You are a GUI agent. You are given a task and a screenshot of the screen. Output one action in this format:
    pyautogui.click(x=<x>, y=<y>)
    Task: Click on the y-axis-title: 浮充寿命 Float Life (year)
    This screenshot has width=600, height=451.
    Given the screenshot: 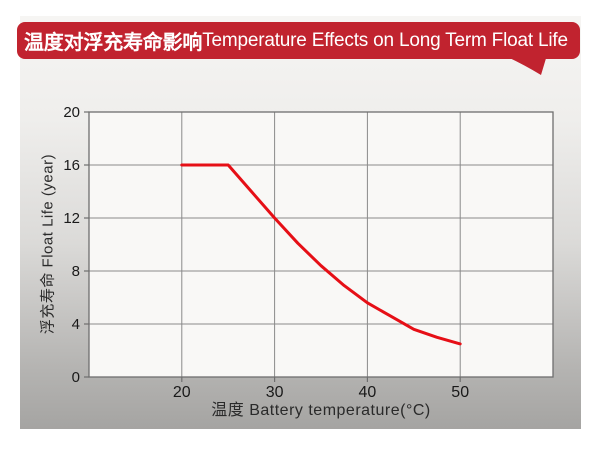 What is the action you would take?
    pyautogui.click(x=48, y=244)
    